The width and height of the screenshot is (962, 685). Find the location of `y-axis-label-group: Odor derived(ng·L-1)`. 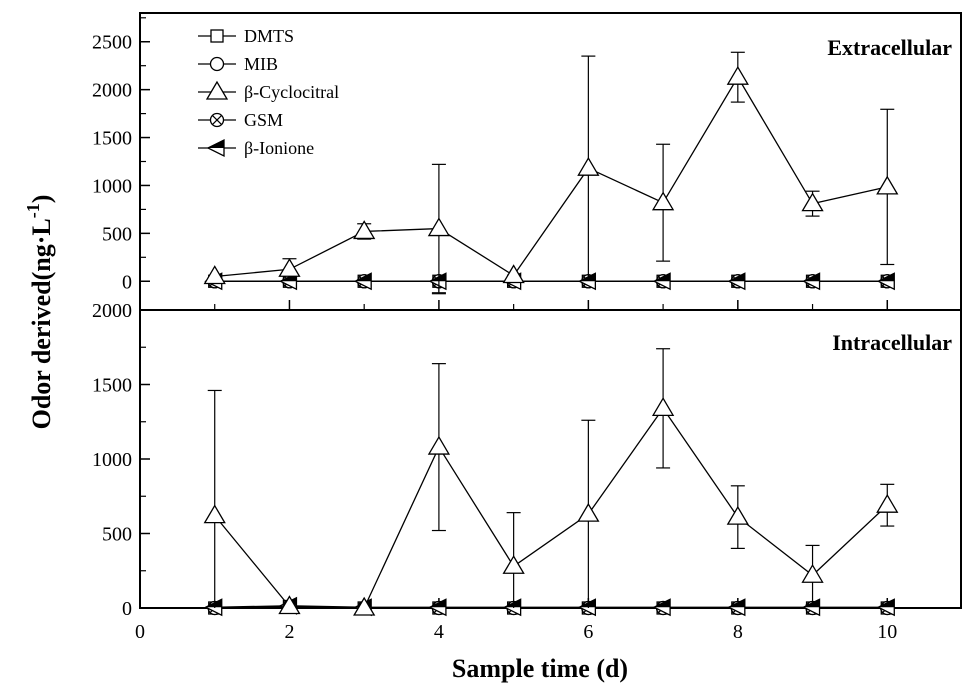

y-axis-label-group: Odor derived(ng·L-1) is located at coordinates (39, 312).